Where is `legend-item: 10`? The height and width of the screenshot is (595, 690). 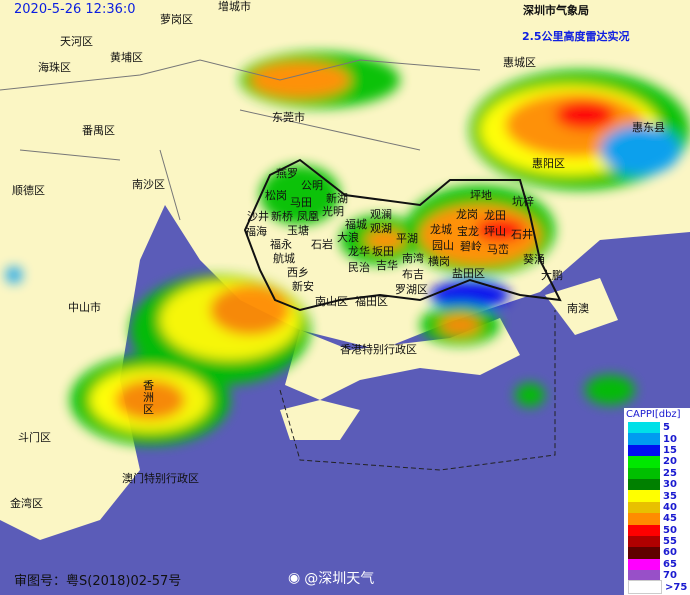
legend-item: 10 is located at coordinates (657, 439).